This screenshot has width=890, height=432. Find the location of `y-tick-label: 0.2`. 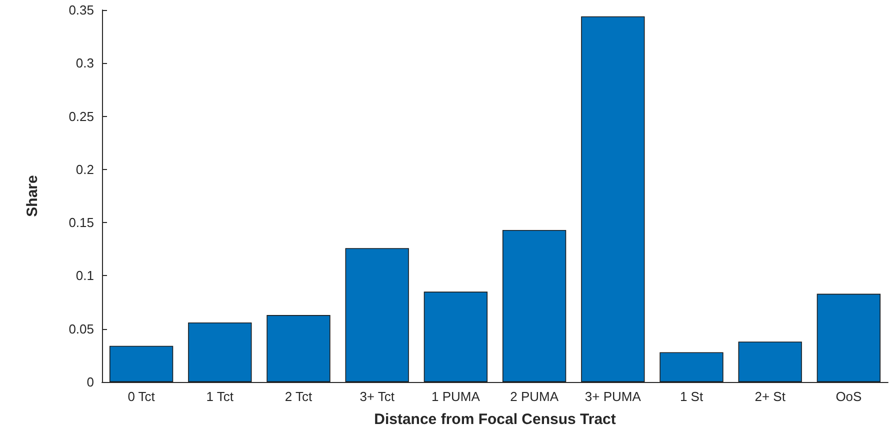

y-tick-label: 0.2 is located at coordinates (85, 169).